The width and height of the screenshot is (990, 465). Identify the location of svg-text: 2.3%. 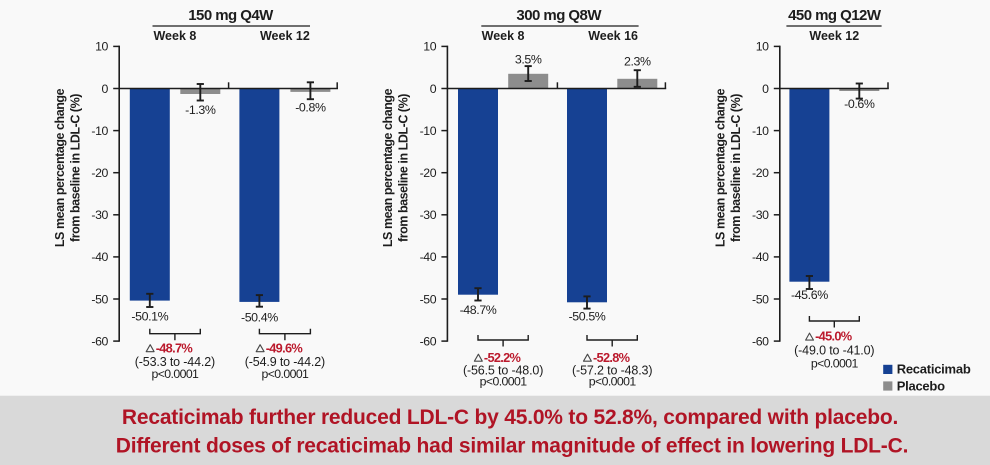
(637, 62).